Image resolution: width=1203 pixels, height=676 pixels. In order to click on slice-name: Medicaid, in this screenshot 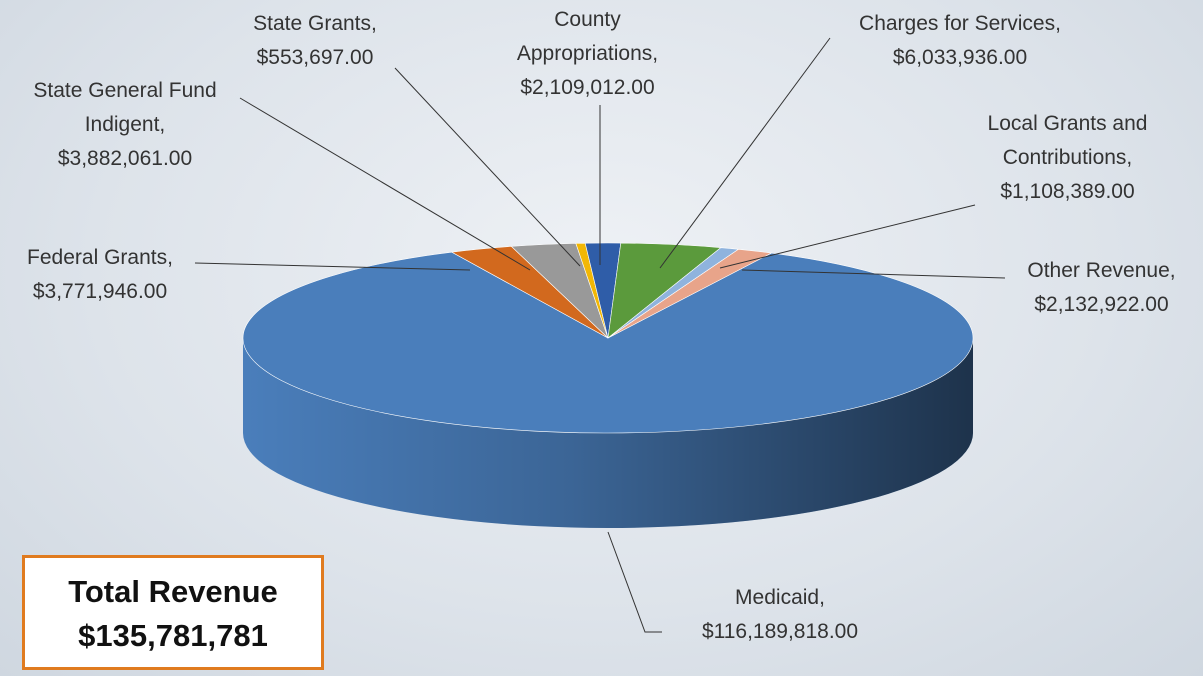, I will do `click(780, 597)`.